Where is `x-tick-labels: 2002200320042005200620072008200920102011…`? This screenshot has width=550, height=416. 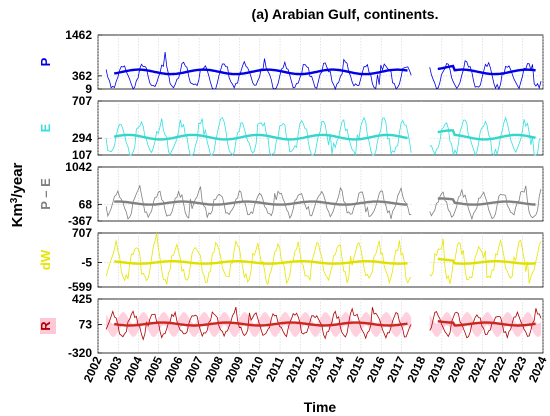
x-tick-labels: 2002200320042005200620072008200920102011… is located at coordinates (315, 369).